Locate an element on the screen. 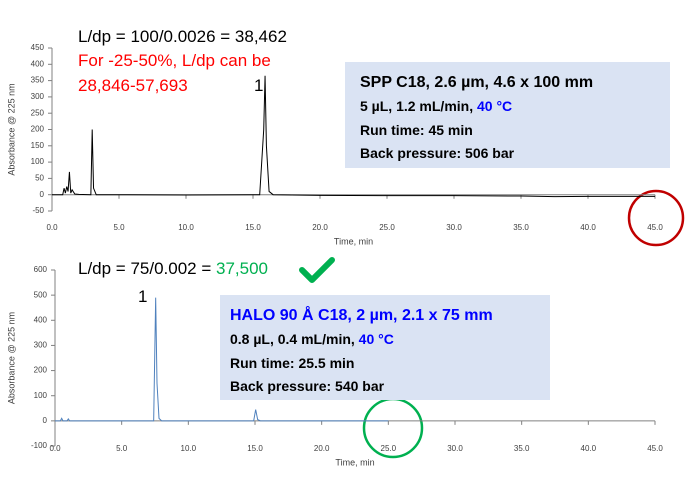  annotation: L/dp = 100/0.0026 = 38,462 is located at coordinates (182, 36).